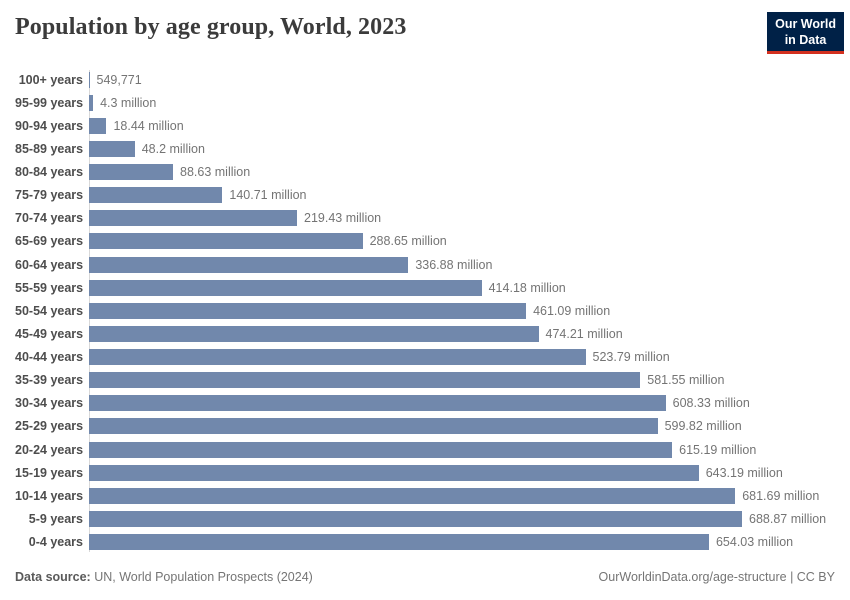  I want to click on value-label: 219.43 million, so click(343, 218).